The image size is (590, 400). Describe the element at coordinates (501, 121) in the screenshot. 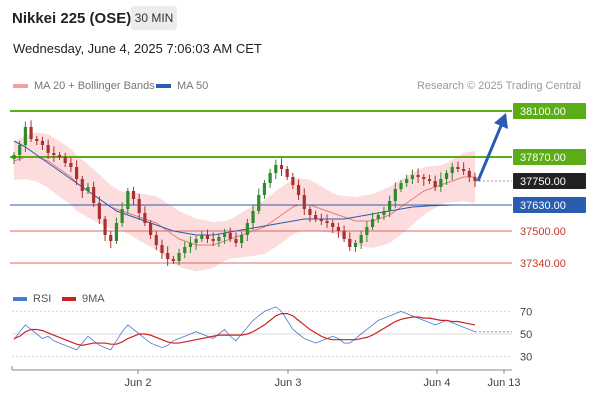

I see `forecast-arrow-head` at that location.